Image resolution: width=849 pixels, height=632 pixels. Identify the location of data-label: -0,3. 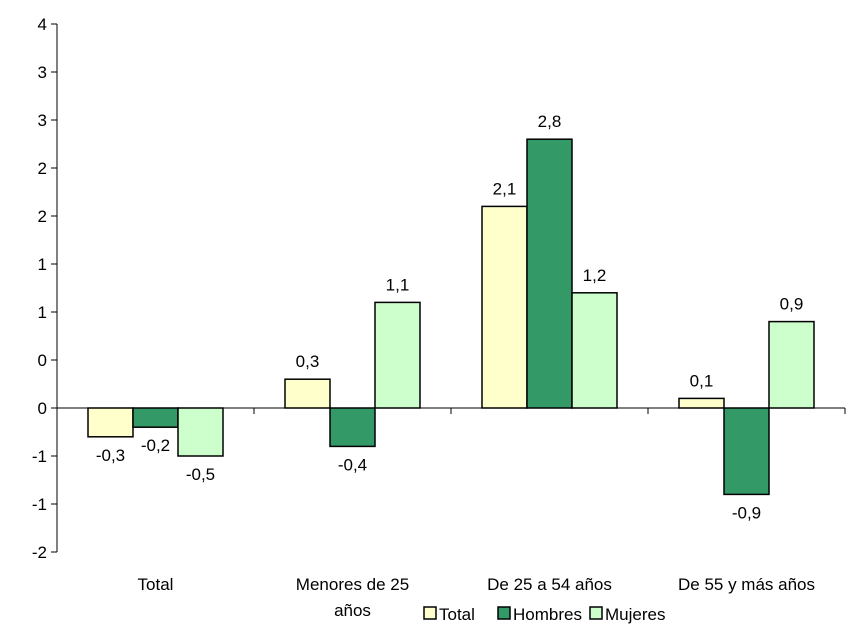
(110, 455).